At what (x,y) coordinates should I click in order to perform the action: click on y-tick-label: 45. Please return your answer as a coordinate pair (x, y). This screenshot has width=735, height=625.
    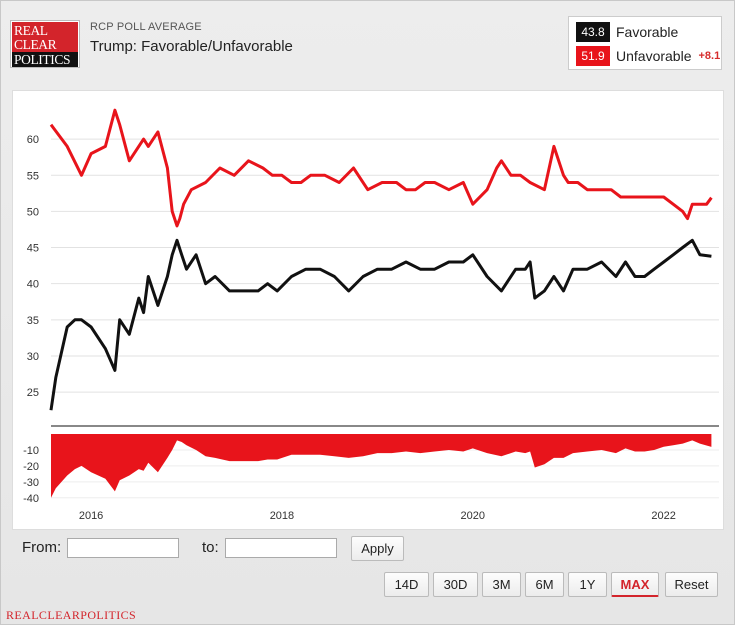
    Looking at the image, I should click on (33, 249).